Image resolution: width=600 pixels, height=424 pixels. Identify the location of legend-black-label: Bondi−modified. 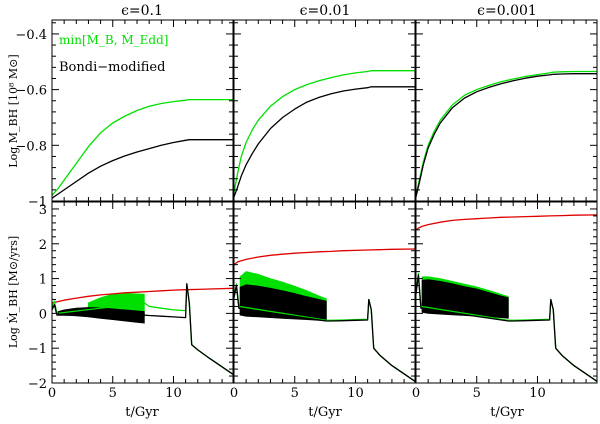
(112, 67).